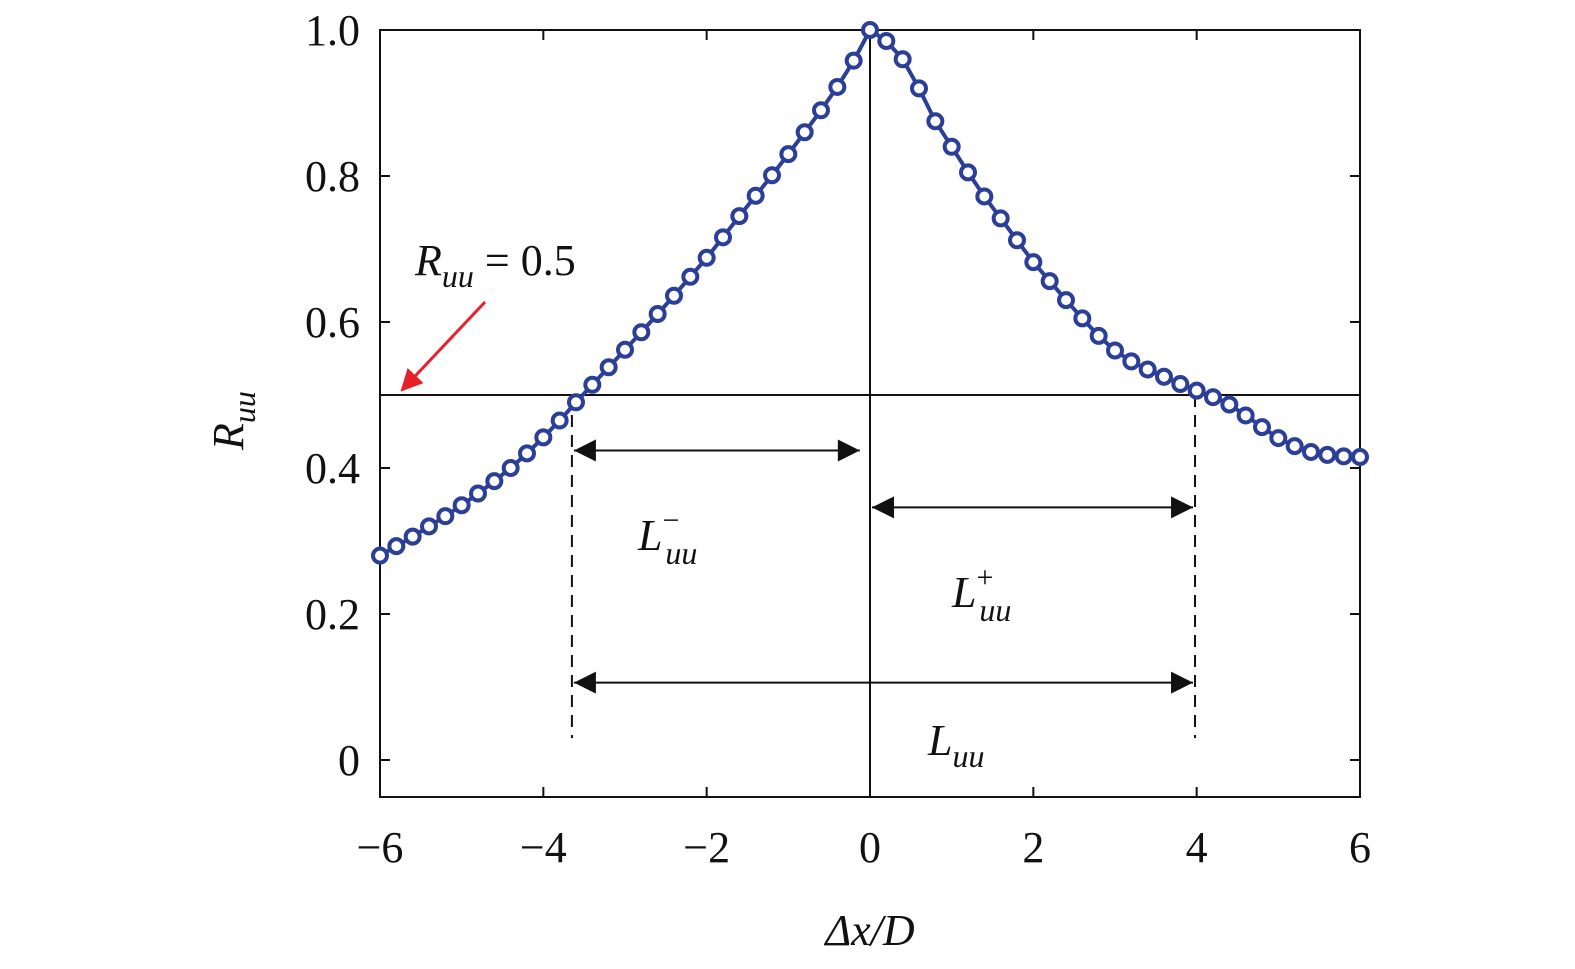 Image resolution: width=1575 pixels, height=969 pixels. I want to click on l-minus-label: L− uu, so click(667, 537).